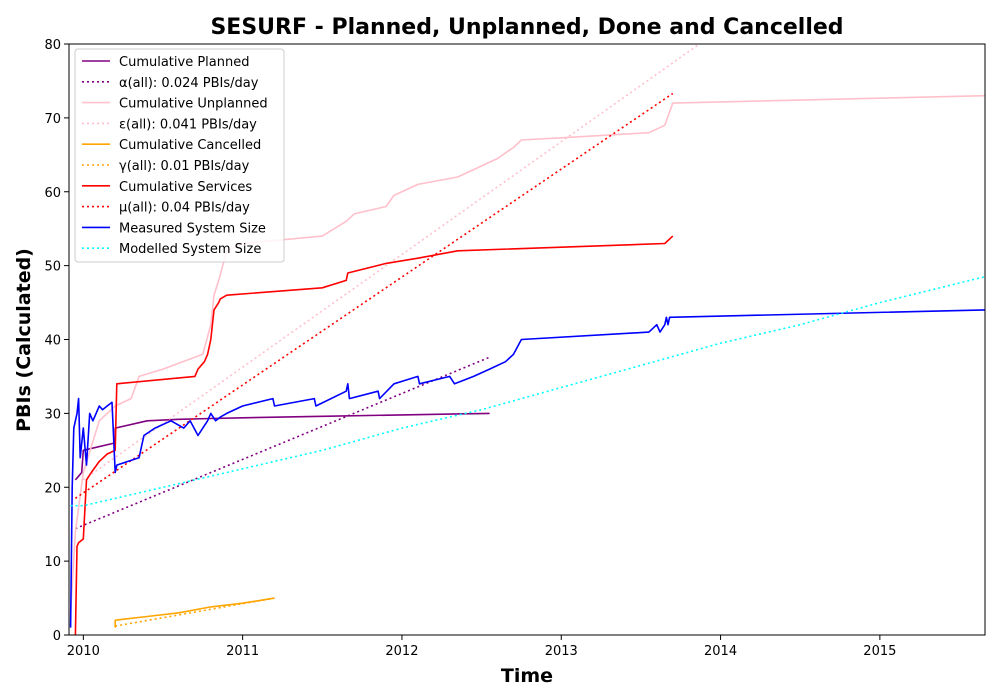 Image resolution: width=1000 pixels, height=700 pixels. I want to click on y-tick-label: 70, so click(52, 119).